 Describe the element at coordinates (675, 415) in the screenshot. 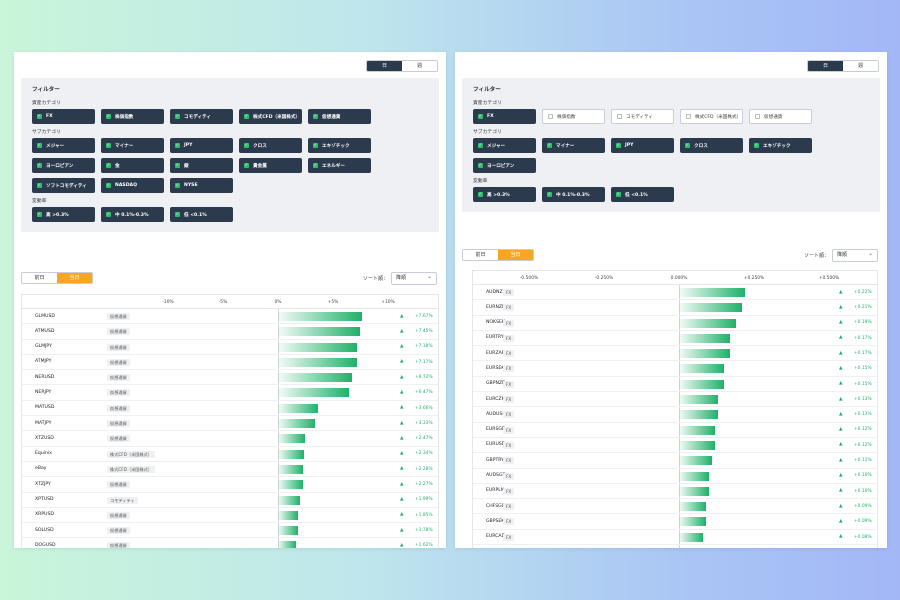

I see `table-row: AUDUSD FX ▲ +0.13%` at that location.